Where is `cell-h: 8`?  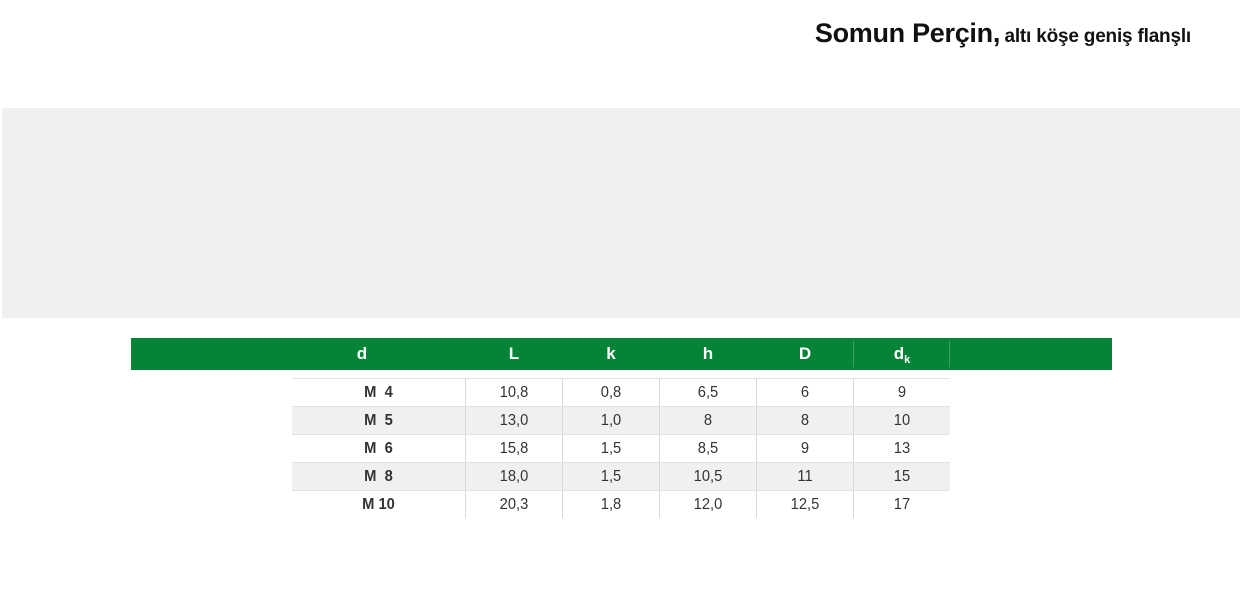
cell-h: 8 is located at coordinates (708, 420).